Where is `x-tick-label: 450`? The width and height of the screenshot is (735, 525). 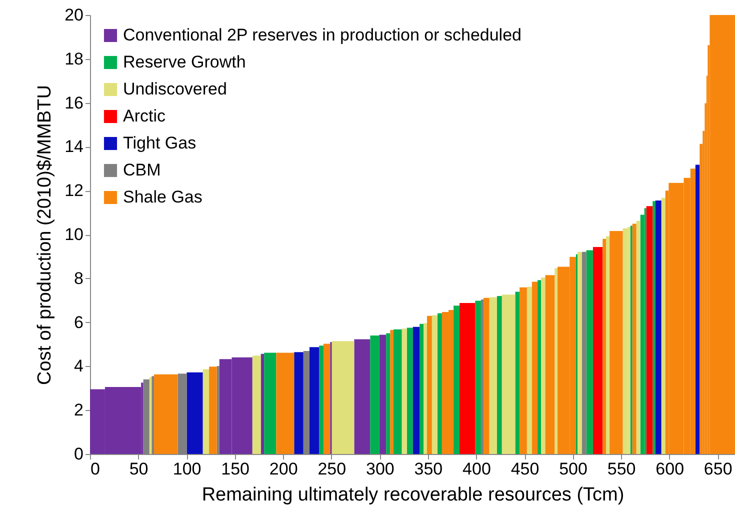
x-tick-label: 450 is located at coordinates (525, 469).